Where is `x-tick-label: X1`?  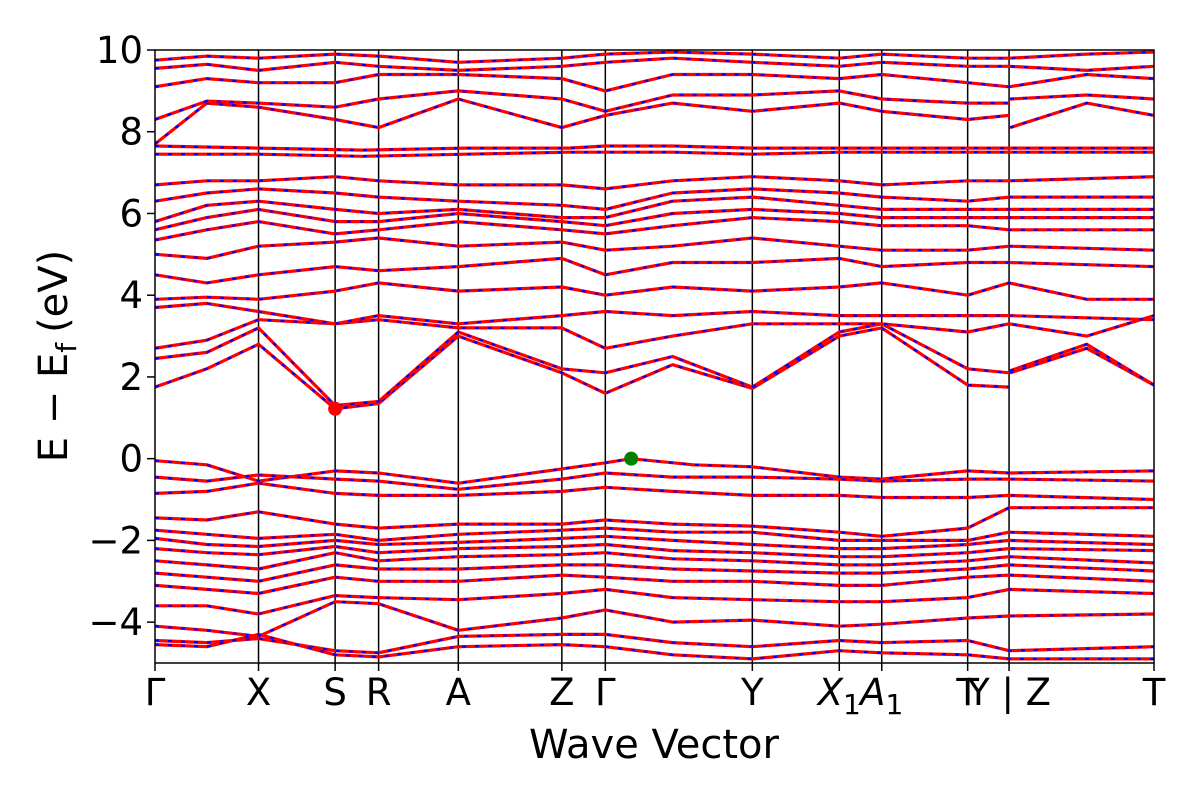 x-tick-label: X1 is located at coordinates (838, 696).